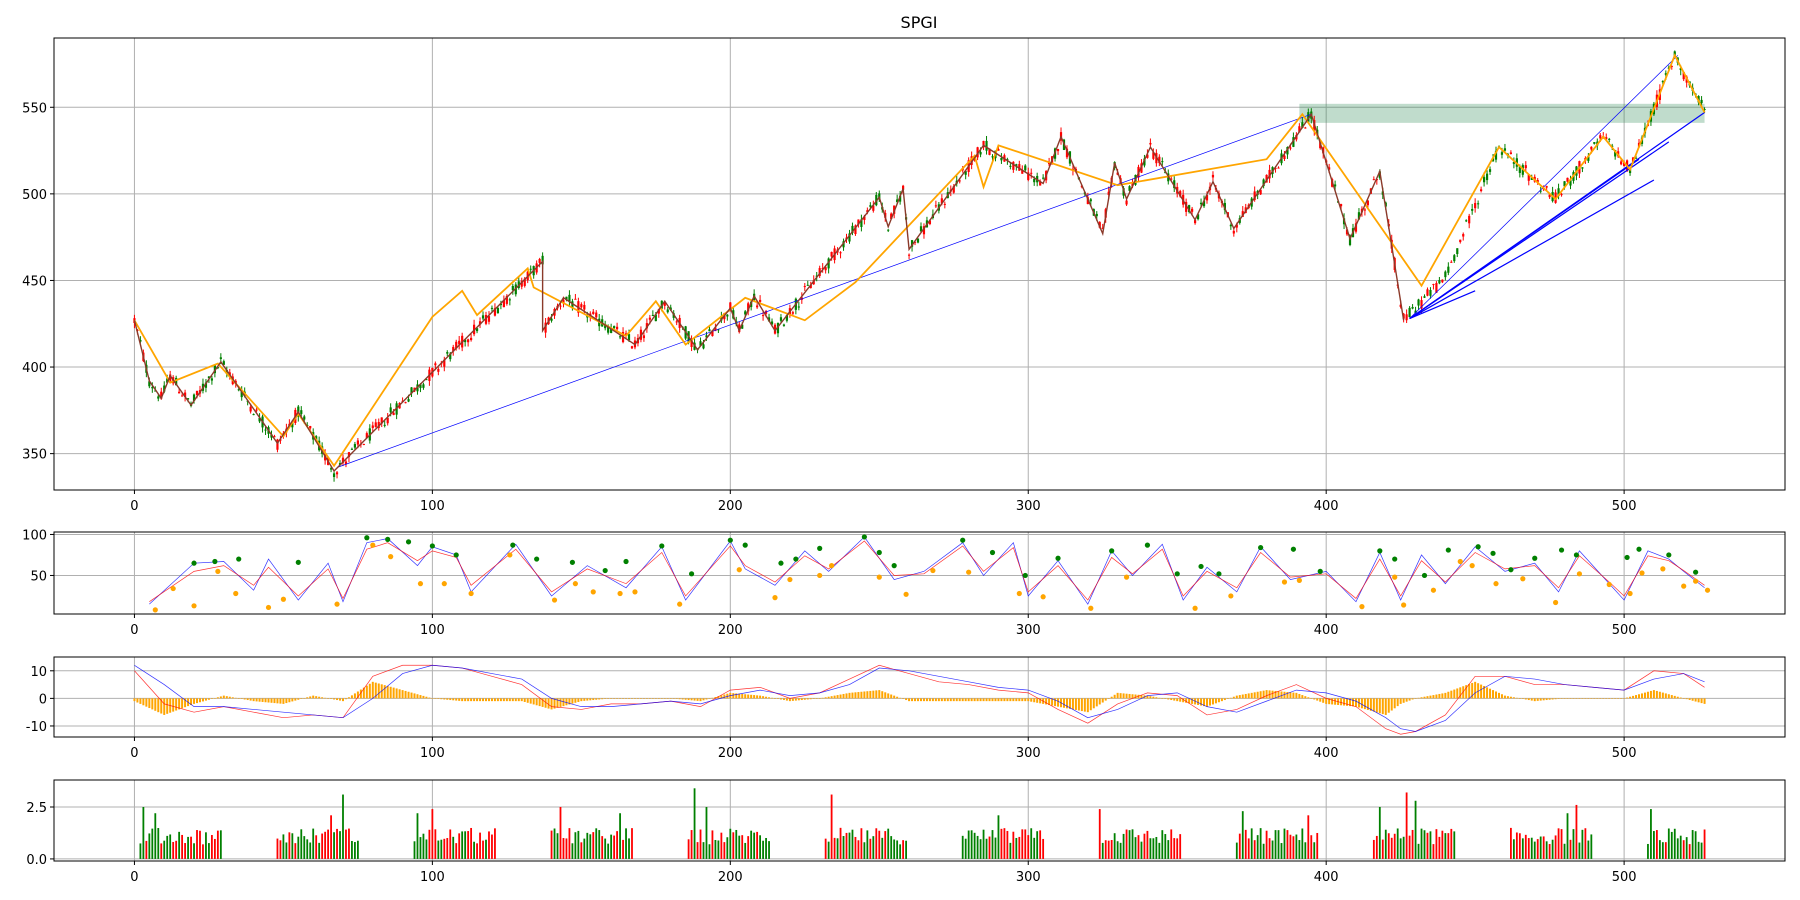  Describe the element at coordinates (1624, 506) in the screenshot. I see `x-tick-label: 500` at that location.